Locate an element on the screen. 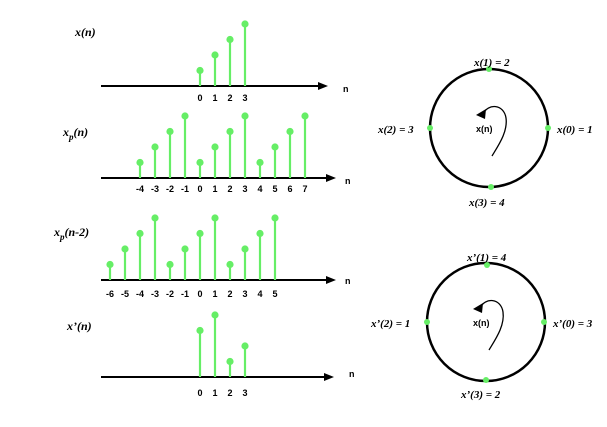  circle-label-right: x’(0) = 3 is located at coordinates (572, 324).